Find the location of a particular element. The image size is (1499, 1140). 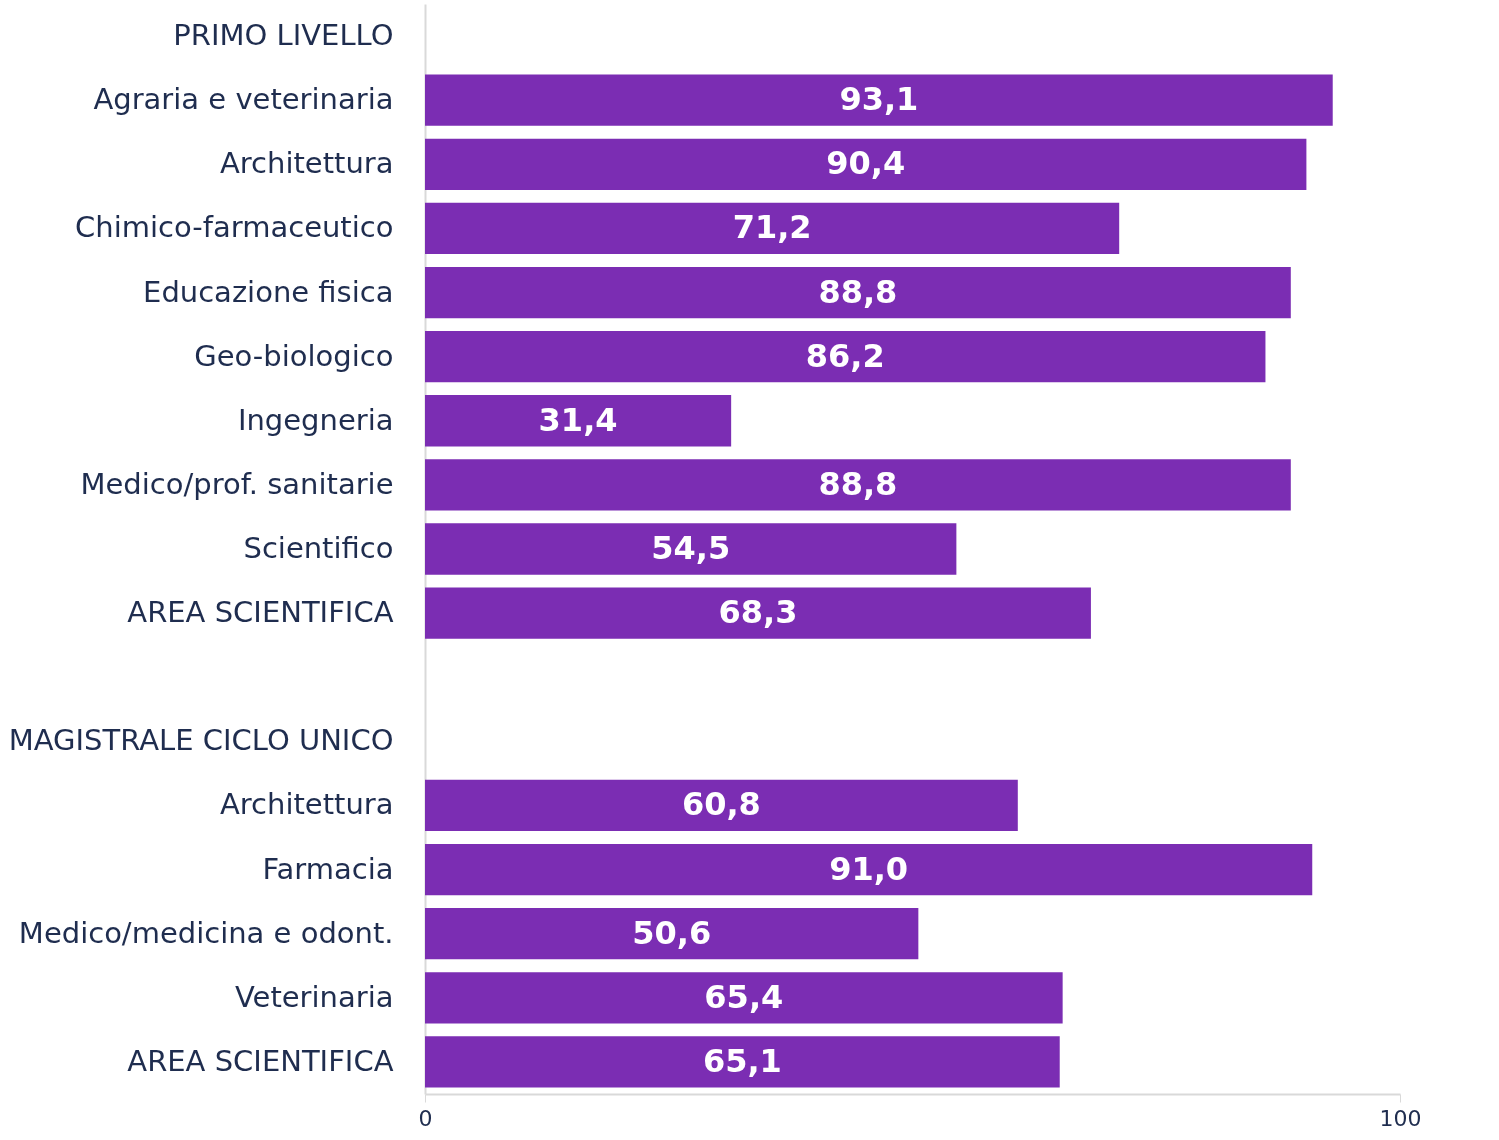

data-label: 90,4 is located at coordinates (866, 163).